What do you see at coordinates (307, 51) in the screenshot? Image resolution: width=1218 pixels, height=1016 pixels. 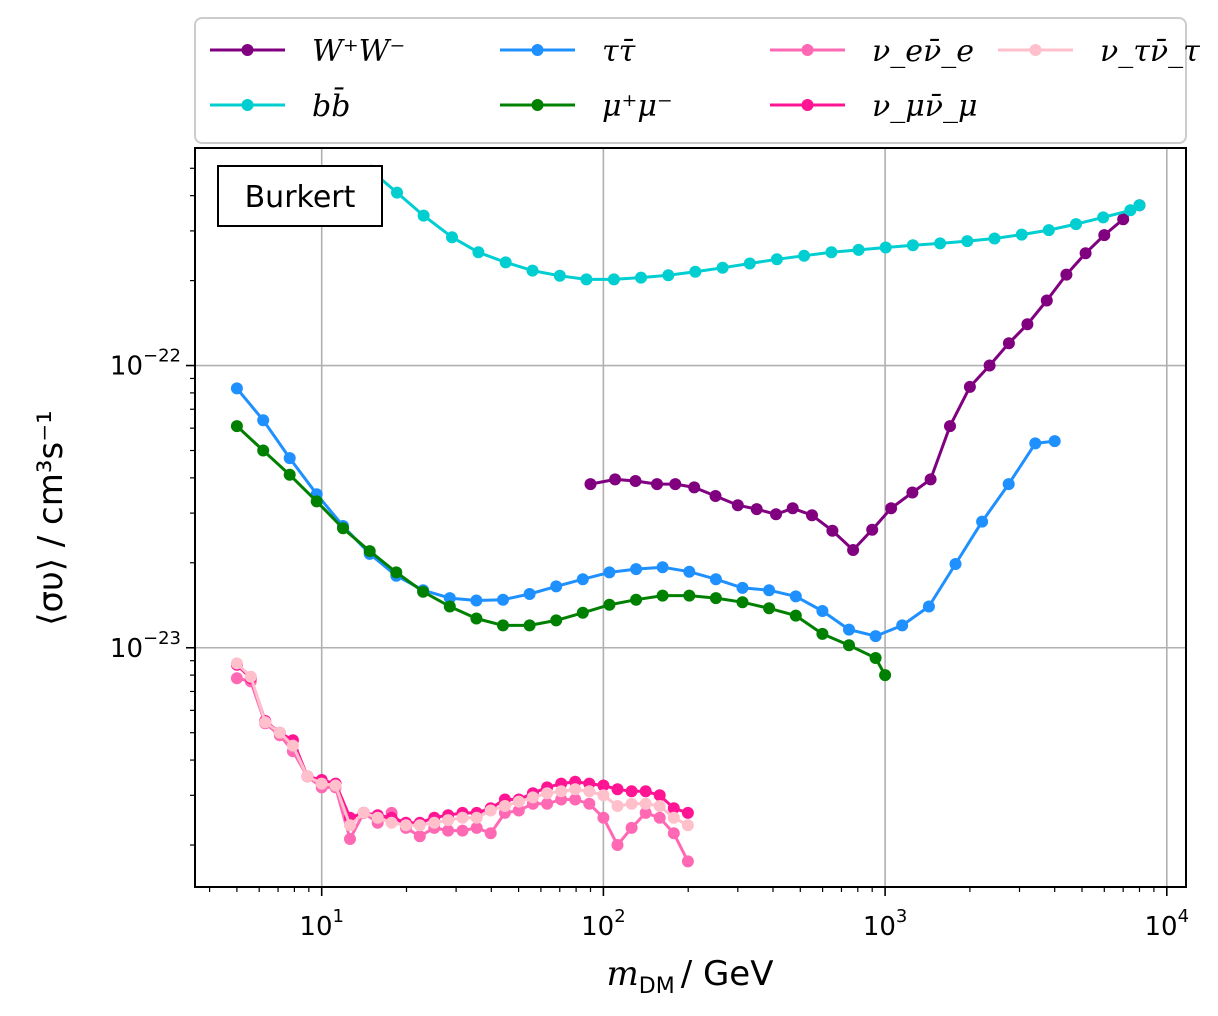 I see `legend-item: W⁺W⁻` at bounding box center [307, 51].